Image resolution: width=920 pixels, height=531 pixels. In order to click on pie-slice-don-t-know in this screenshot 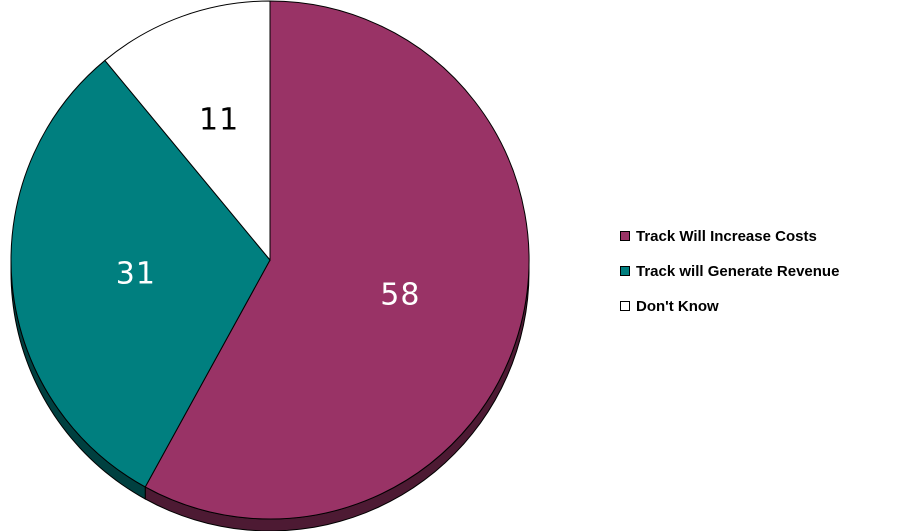, I will do `click(187, 131)`.